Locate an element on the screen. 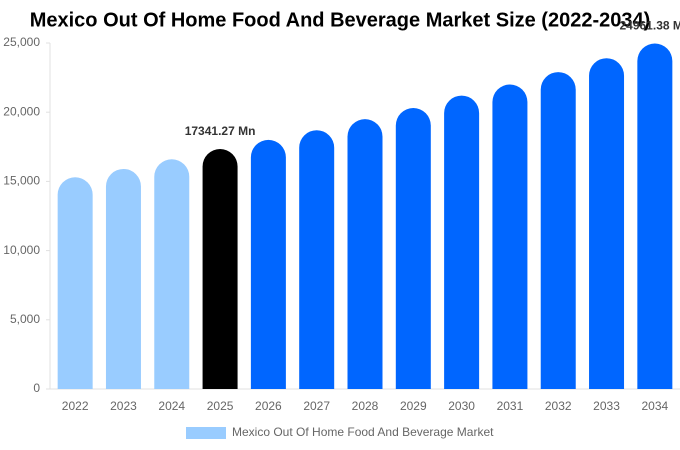 The image size is (680, 450). y-tick-label: 0 is located at coordinates (36, 388).